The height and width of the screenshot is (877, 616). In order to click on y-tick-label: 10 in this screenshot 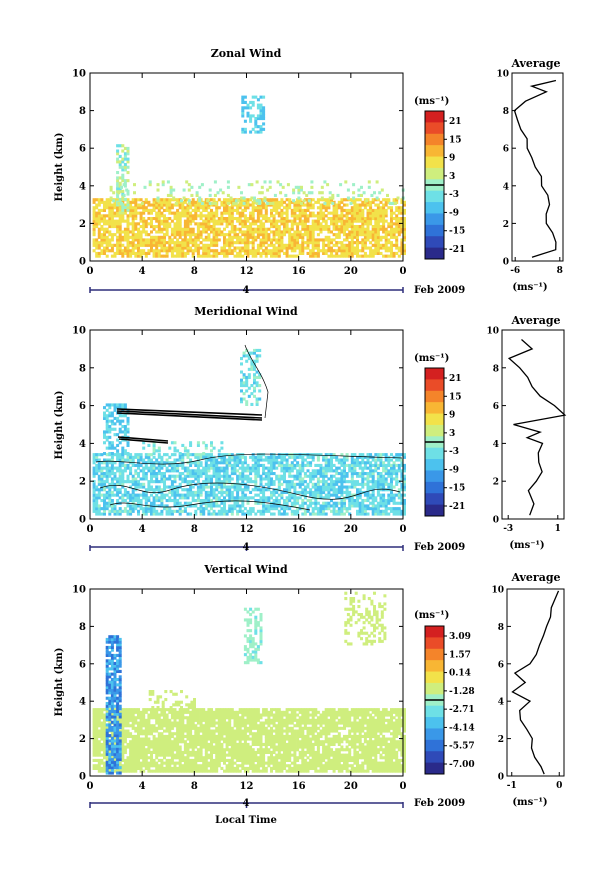, I will do `click(79, 331)`.